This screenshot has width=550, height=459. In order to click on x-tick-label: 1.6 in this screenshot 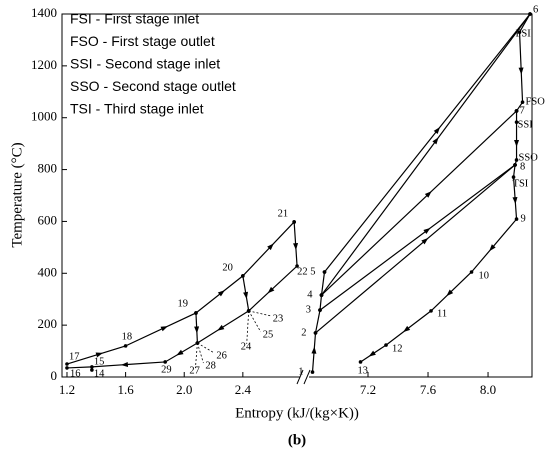, I will do `click(125, 389)`.